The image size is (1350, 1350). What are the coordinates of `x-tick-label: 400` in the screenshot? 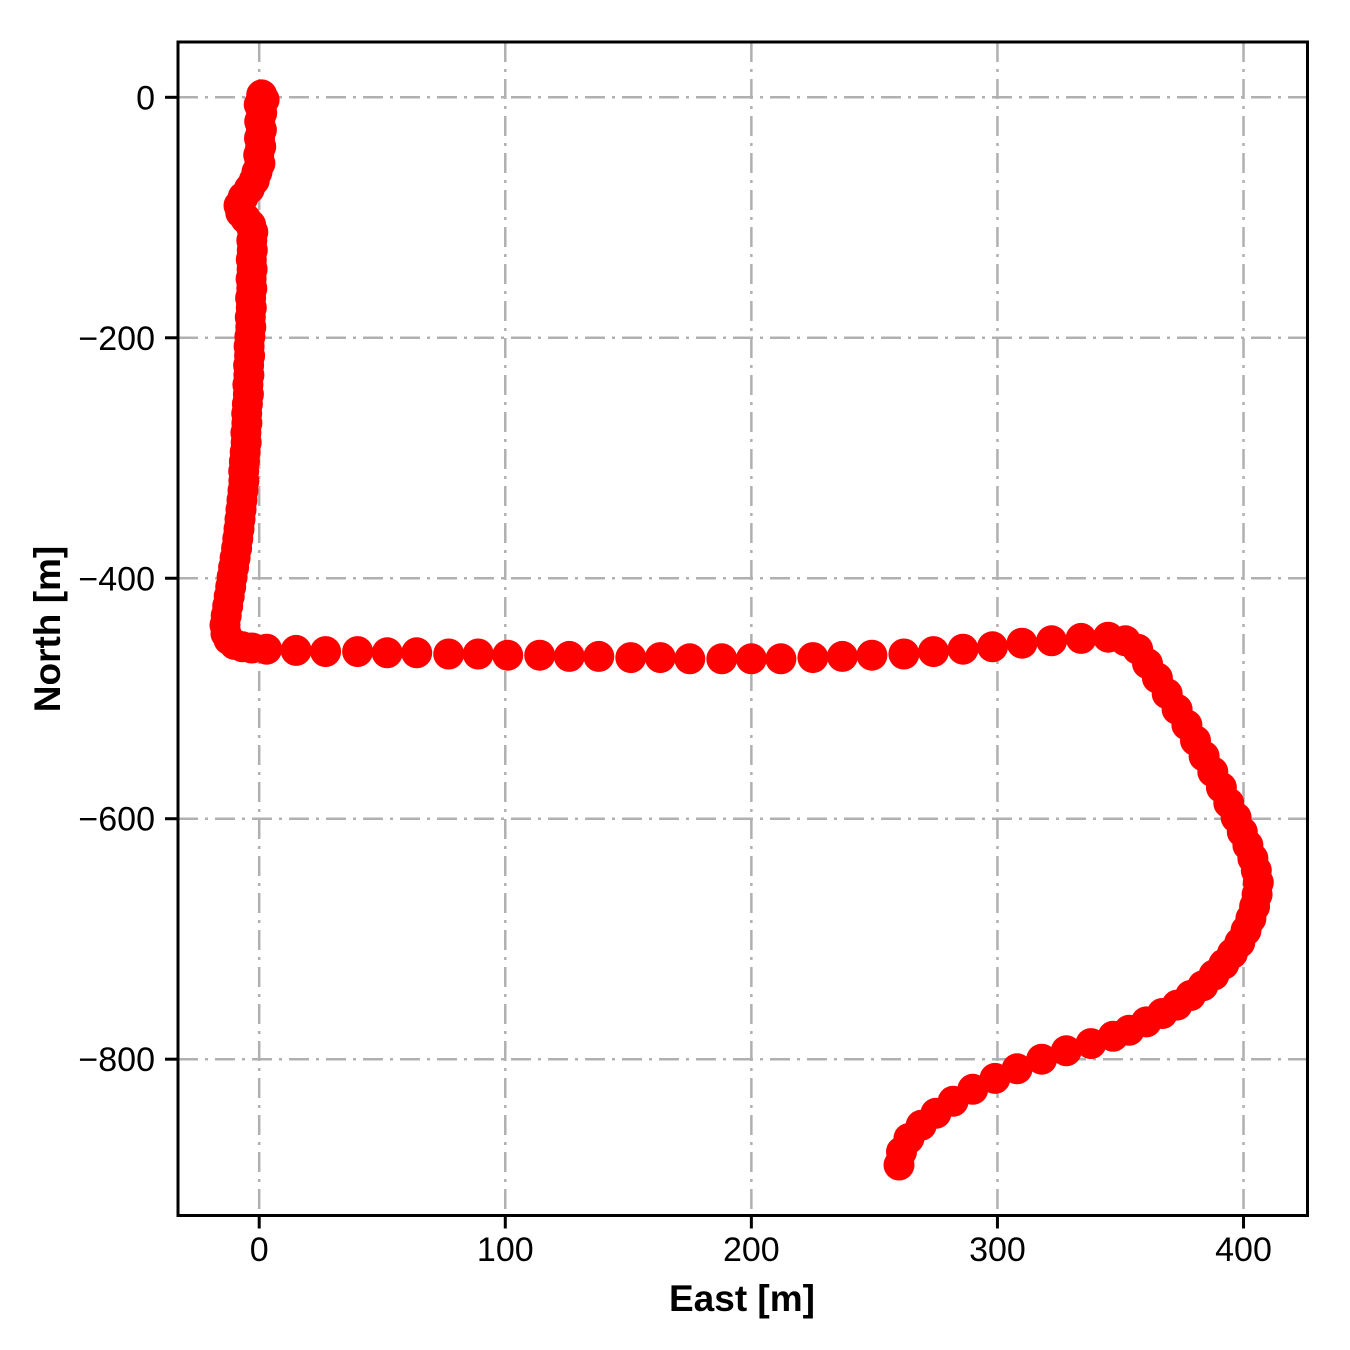 It's located at (1243, 1250).